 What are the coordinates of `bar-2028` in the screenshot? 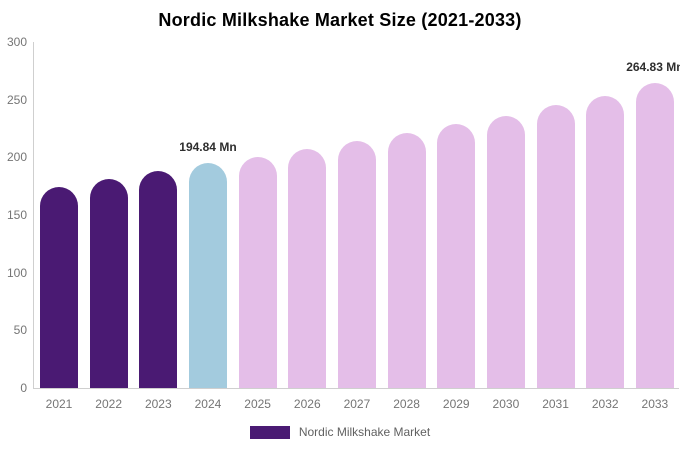 It's located at (406, 260).